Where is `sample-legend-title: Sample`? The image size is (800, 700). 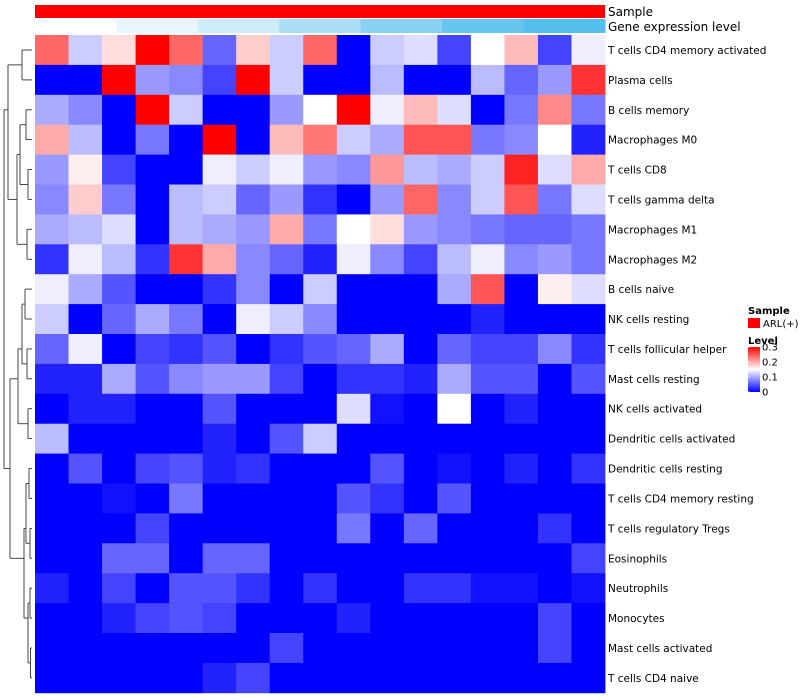
sample-legend-title: Sample is located at coordinates (769, 311).